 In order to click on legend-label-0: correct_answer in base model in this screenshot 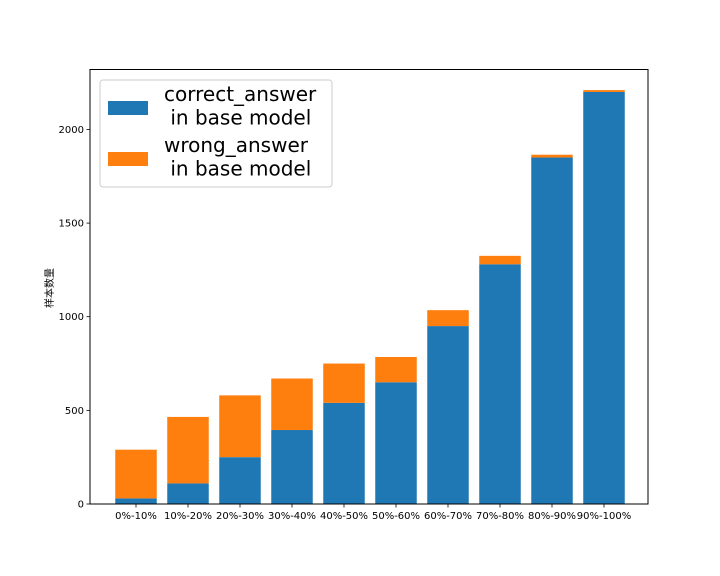, I will do `click(240, 106)`.